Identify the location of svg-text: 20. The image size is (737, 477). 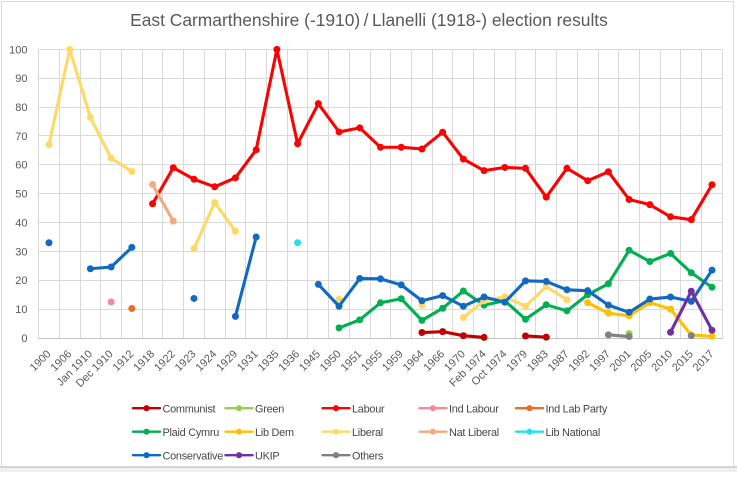
(21, 281).